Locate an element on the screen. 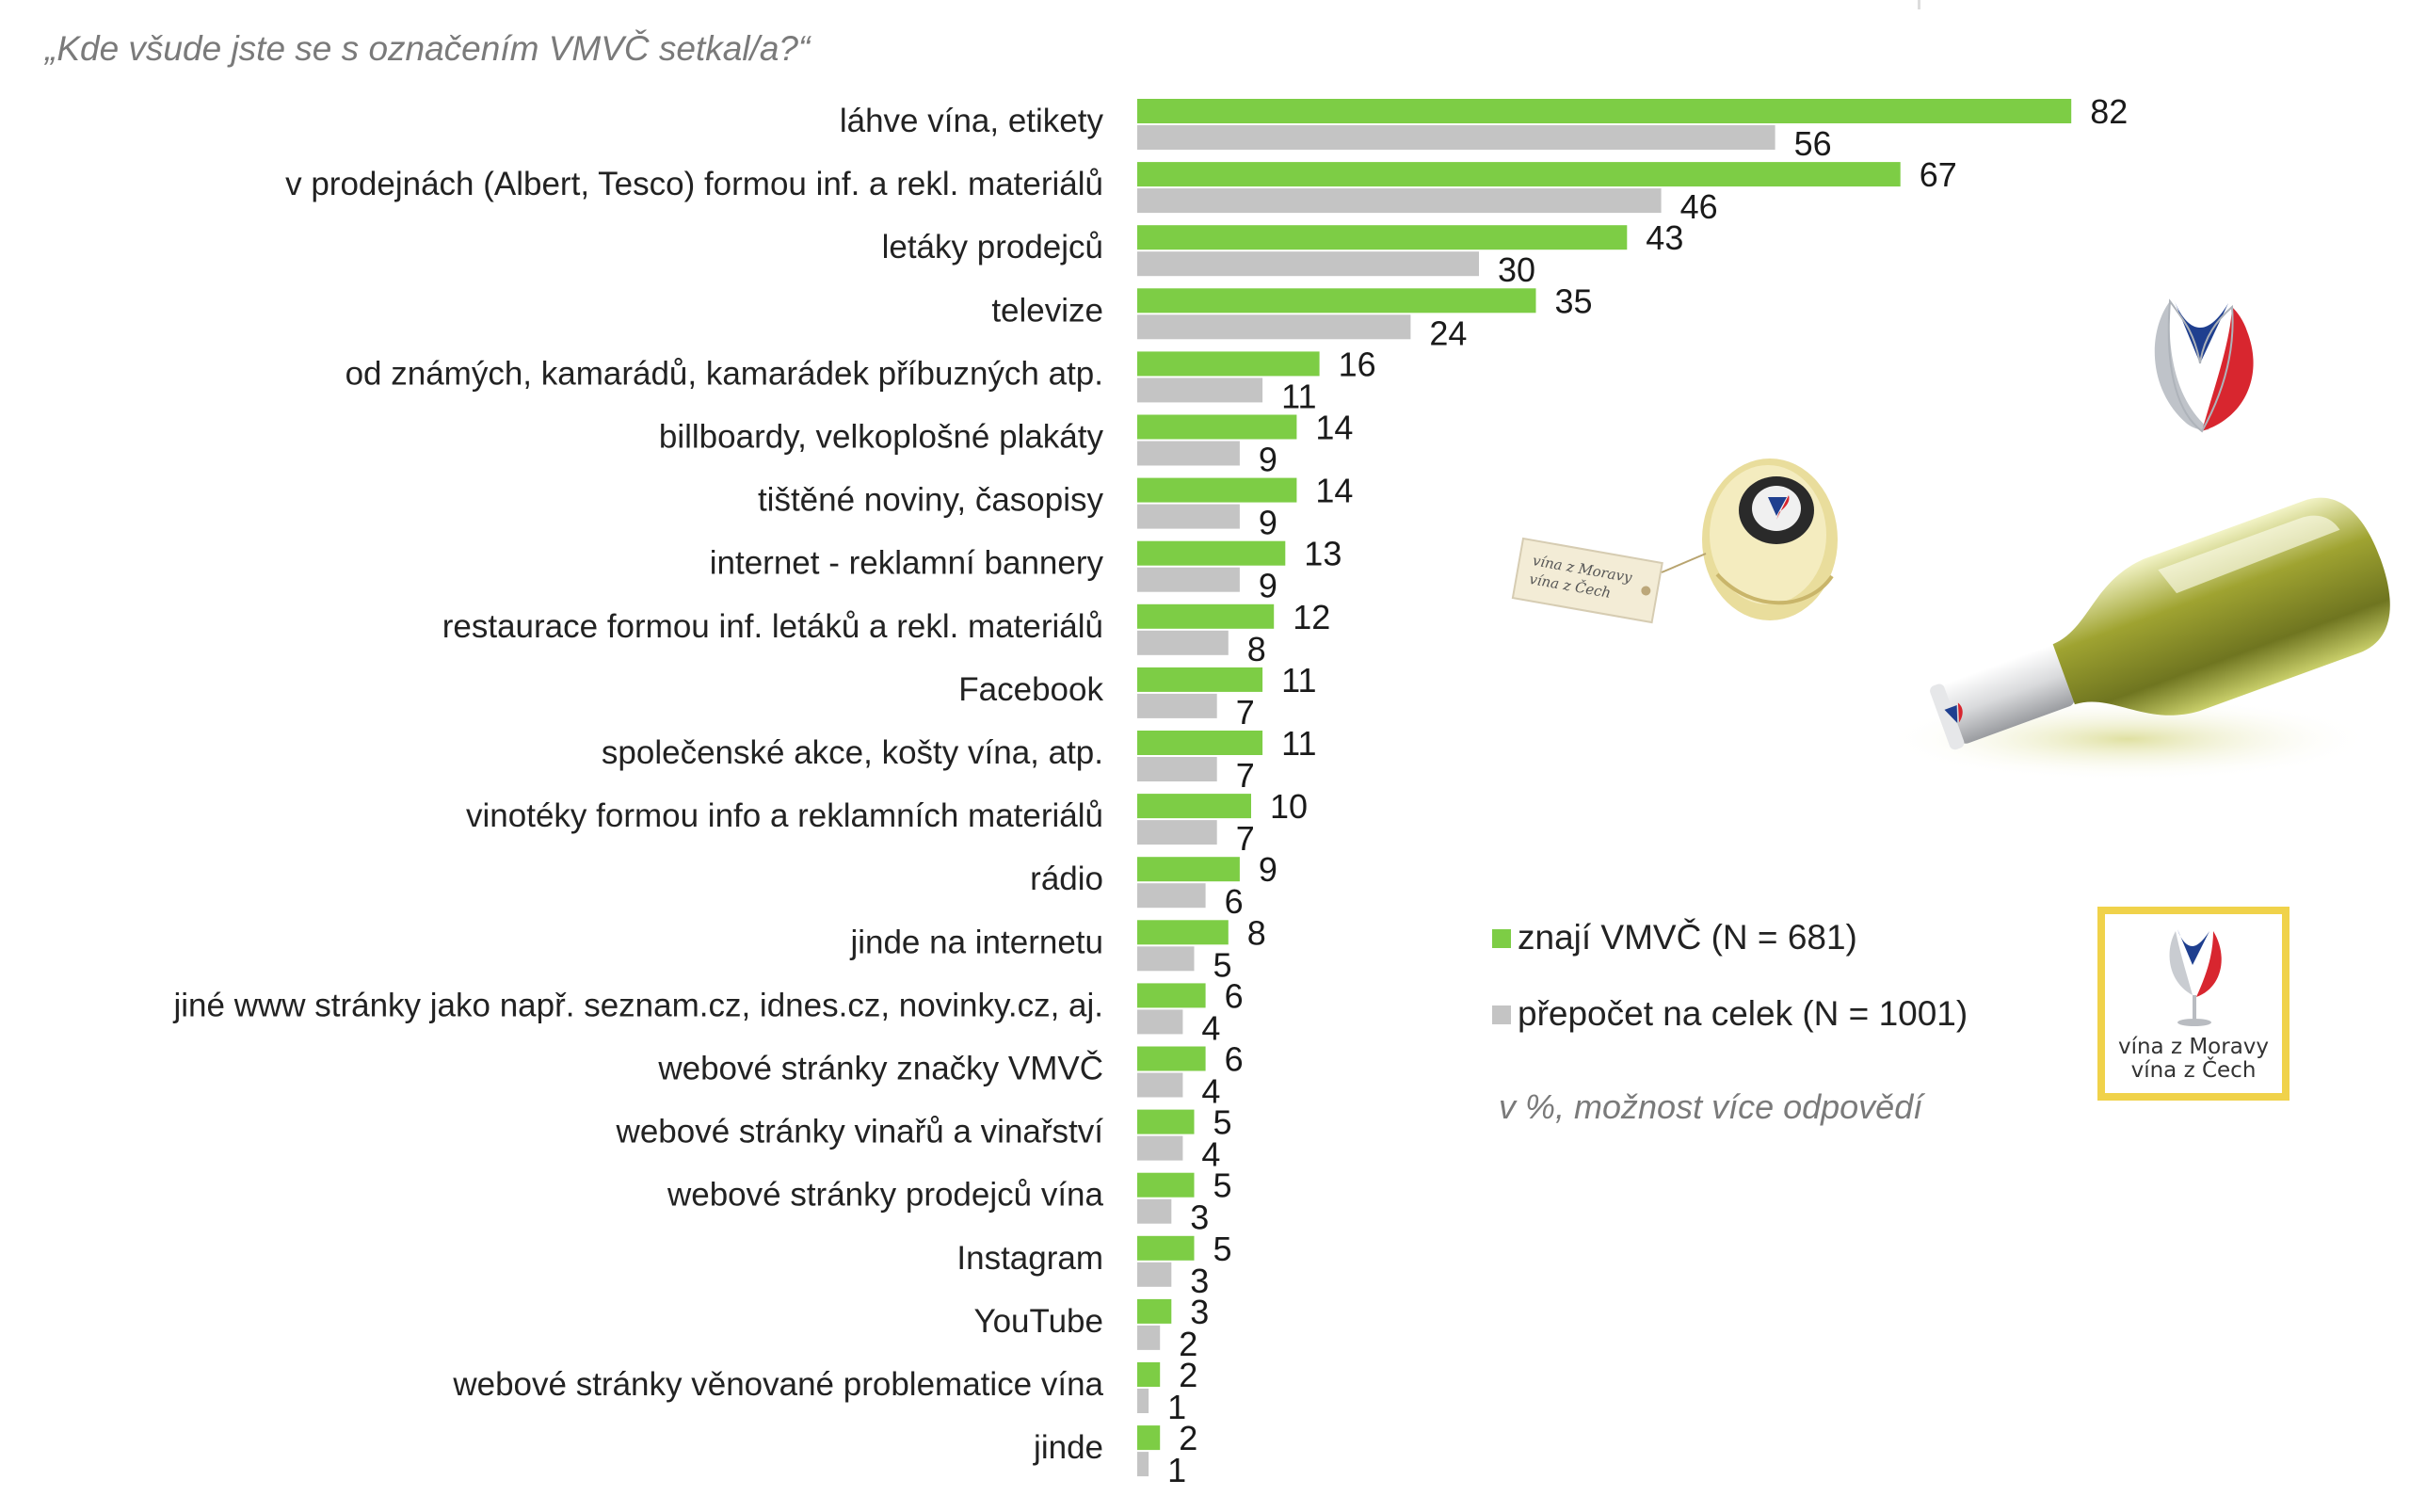 The image size is (2410, 1512). tag-string is located at coordinates (1684, 563).